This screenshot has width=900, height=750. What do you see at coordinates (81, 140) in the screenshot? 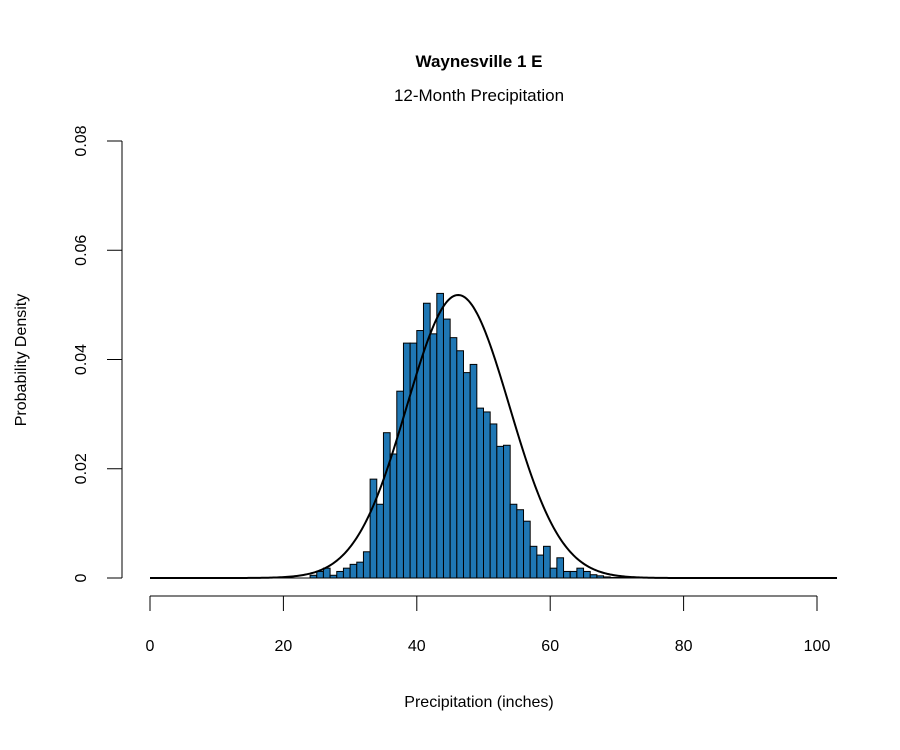
I see `y-tick-label: 0.08` at bounding box center [81, 140].